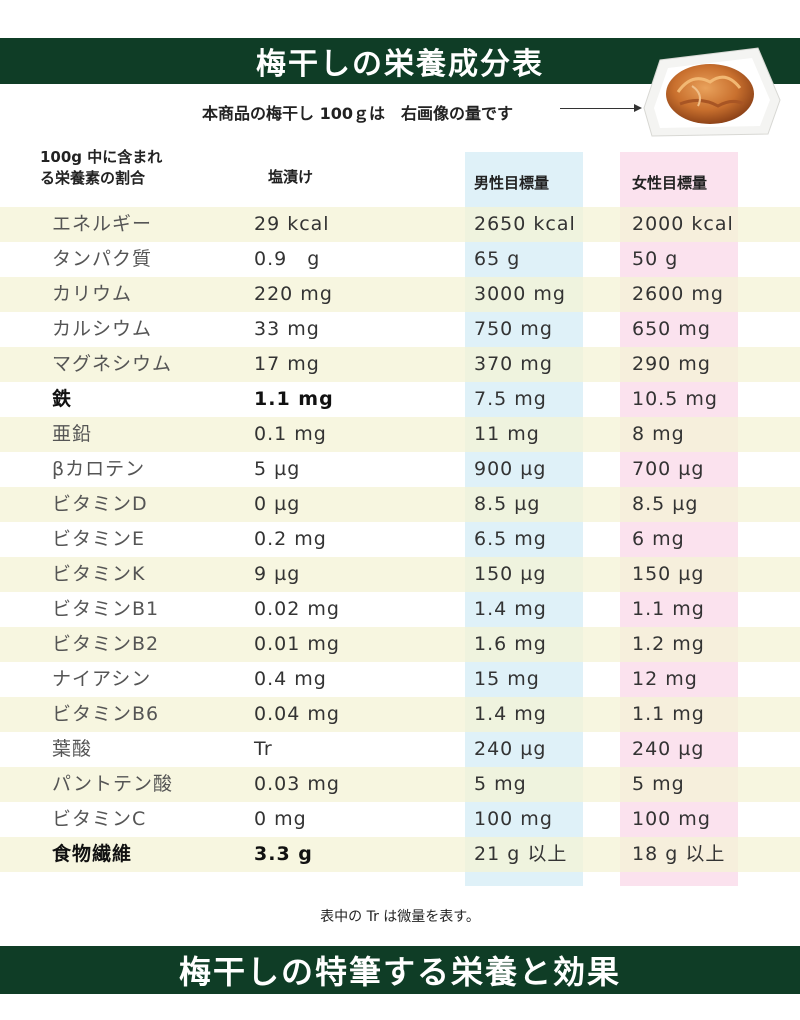 This screenshot has width=800, height=1020. What do you see at coordinates (297, 644) in the screenshot?
I see `salted-value: 0.01 mg` at bounding box center [297, 644].